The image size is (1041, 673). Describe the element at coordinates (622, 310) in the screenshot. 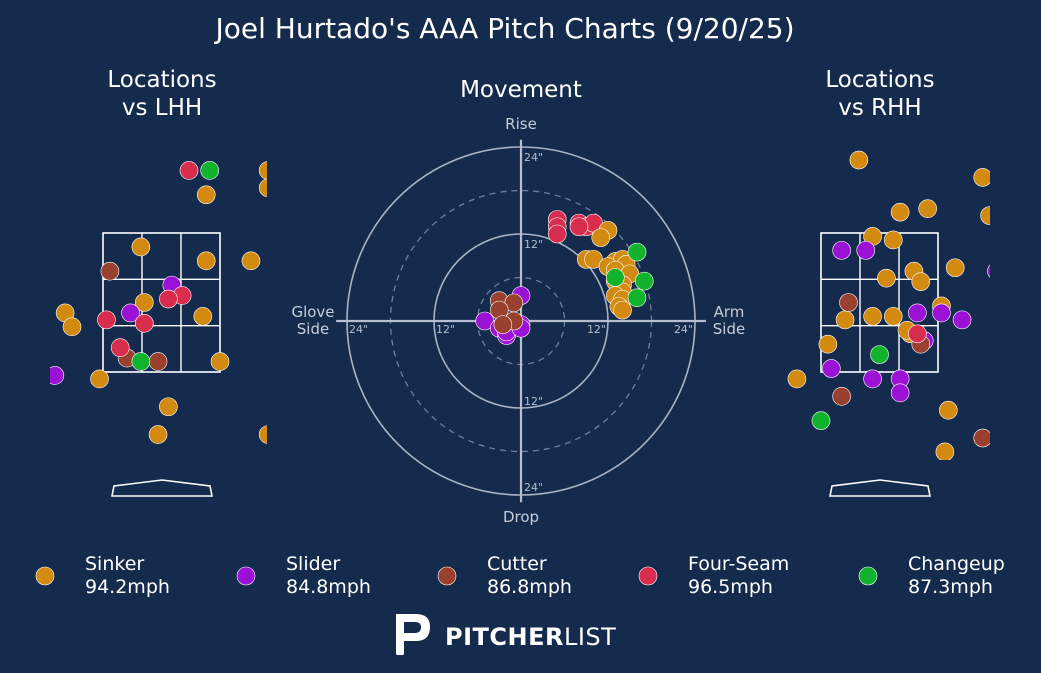

I see `movement-point-sinker` at that location.